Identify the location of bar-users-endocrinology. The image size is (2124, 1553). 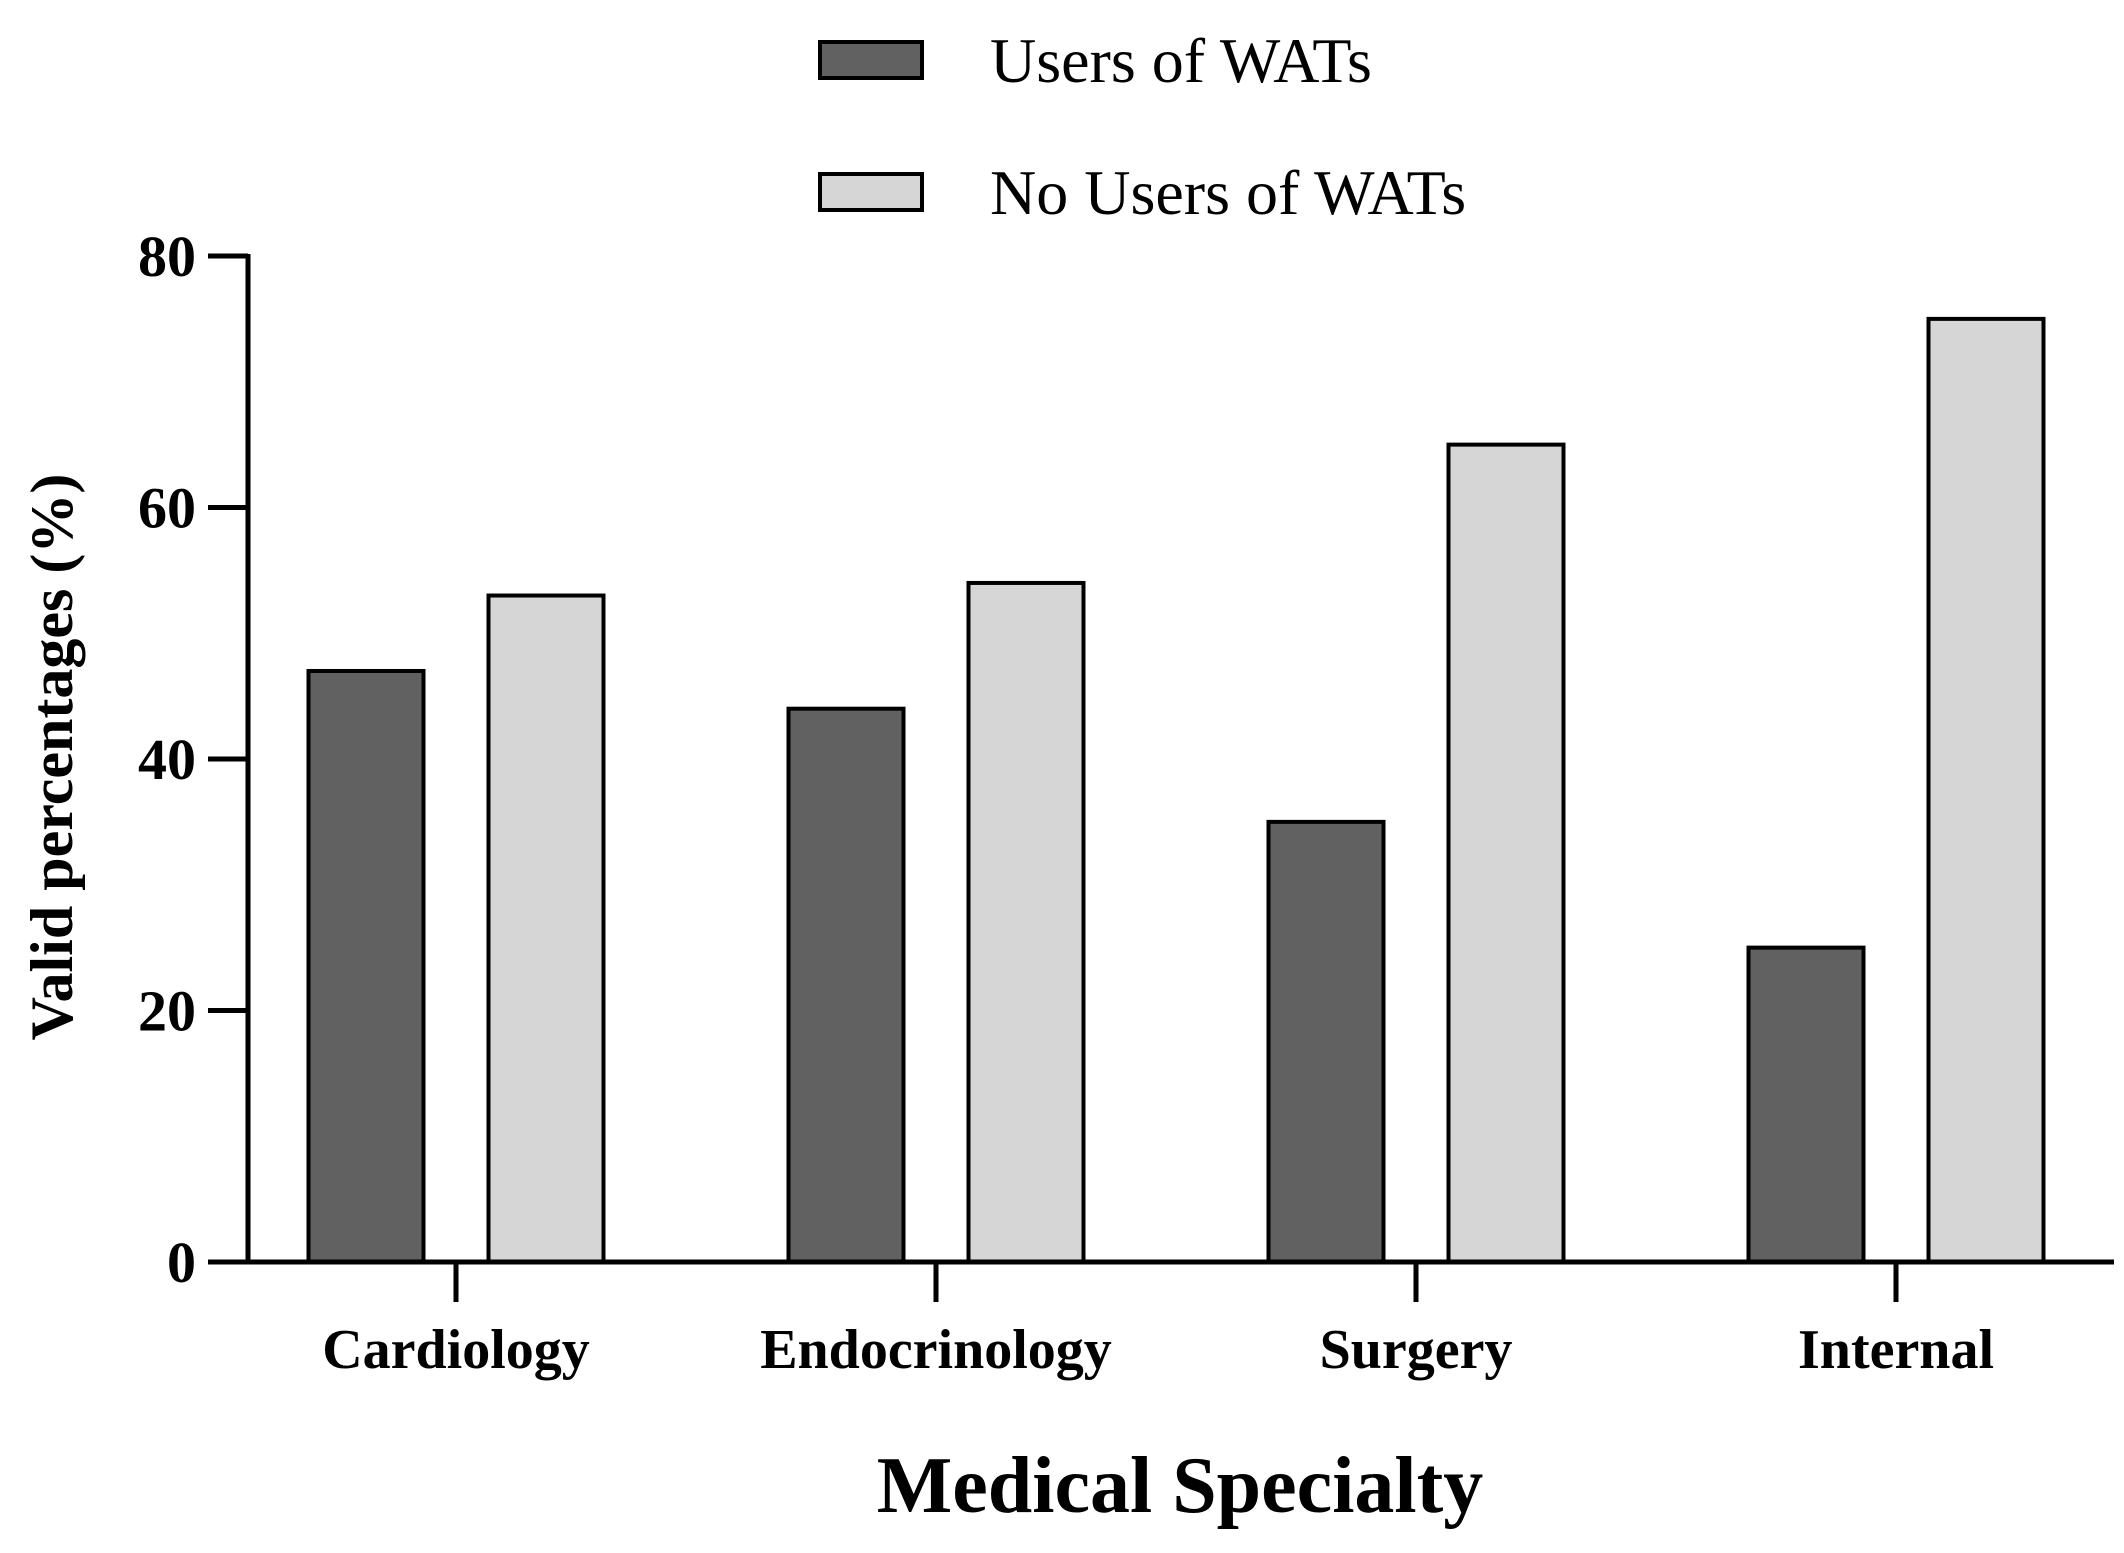
(846, 985).